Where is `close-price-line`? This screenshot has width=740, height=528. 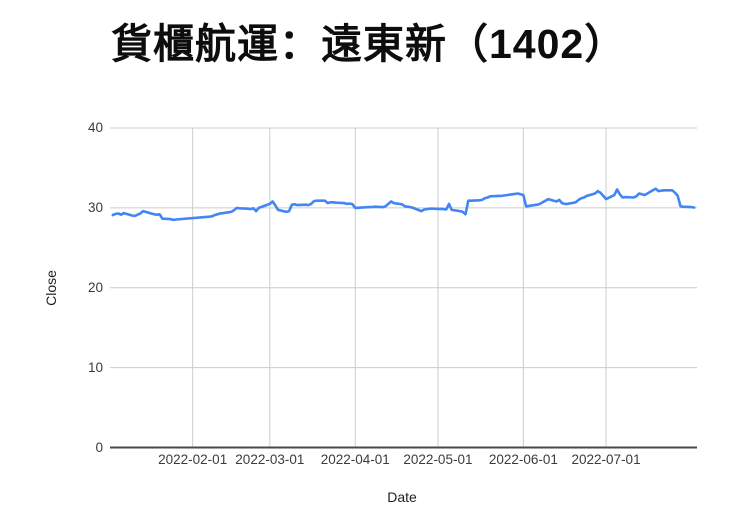 close-price-line is located at coordinates (403, 204).